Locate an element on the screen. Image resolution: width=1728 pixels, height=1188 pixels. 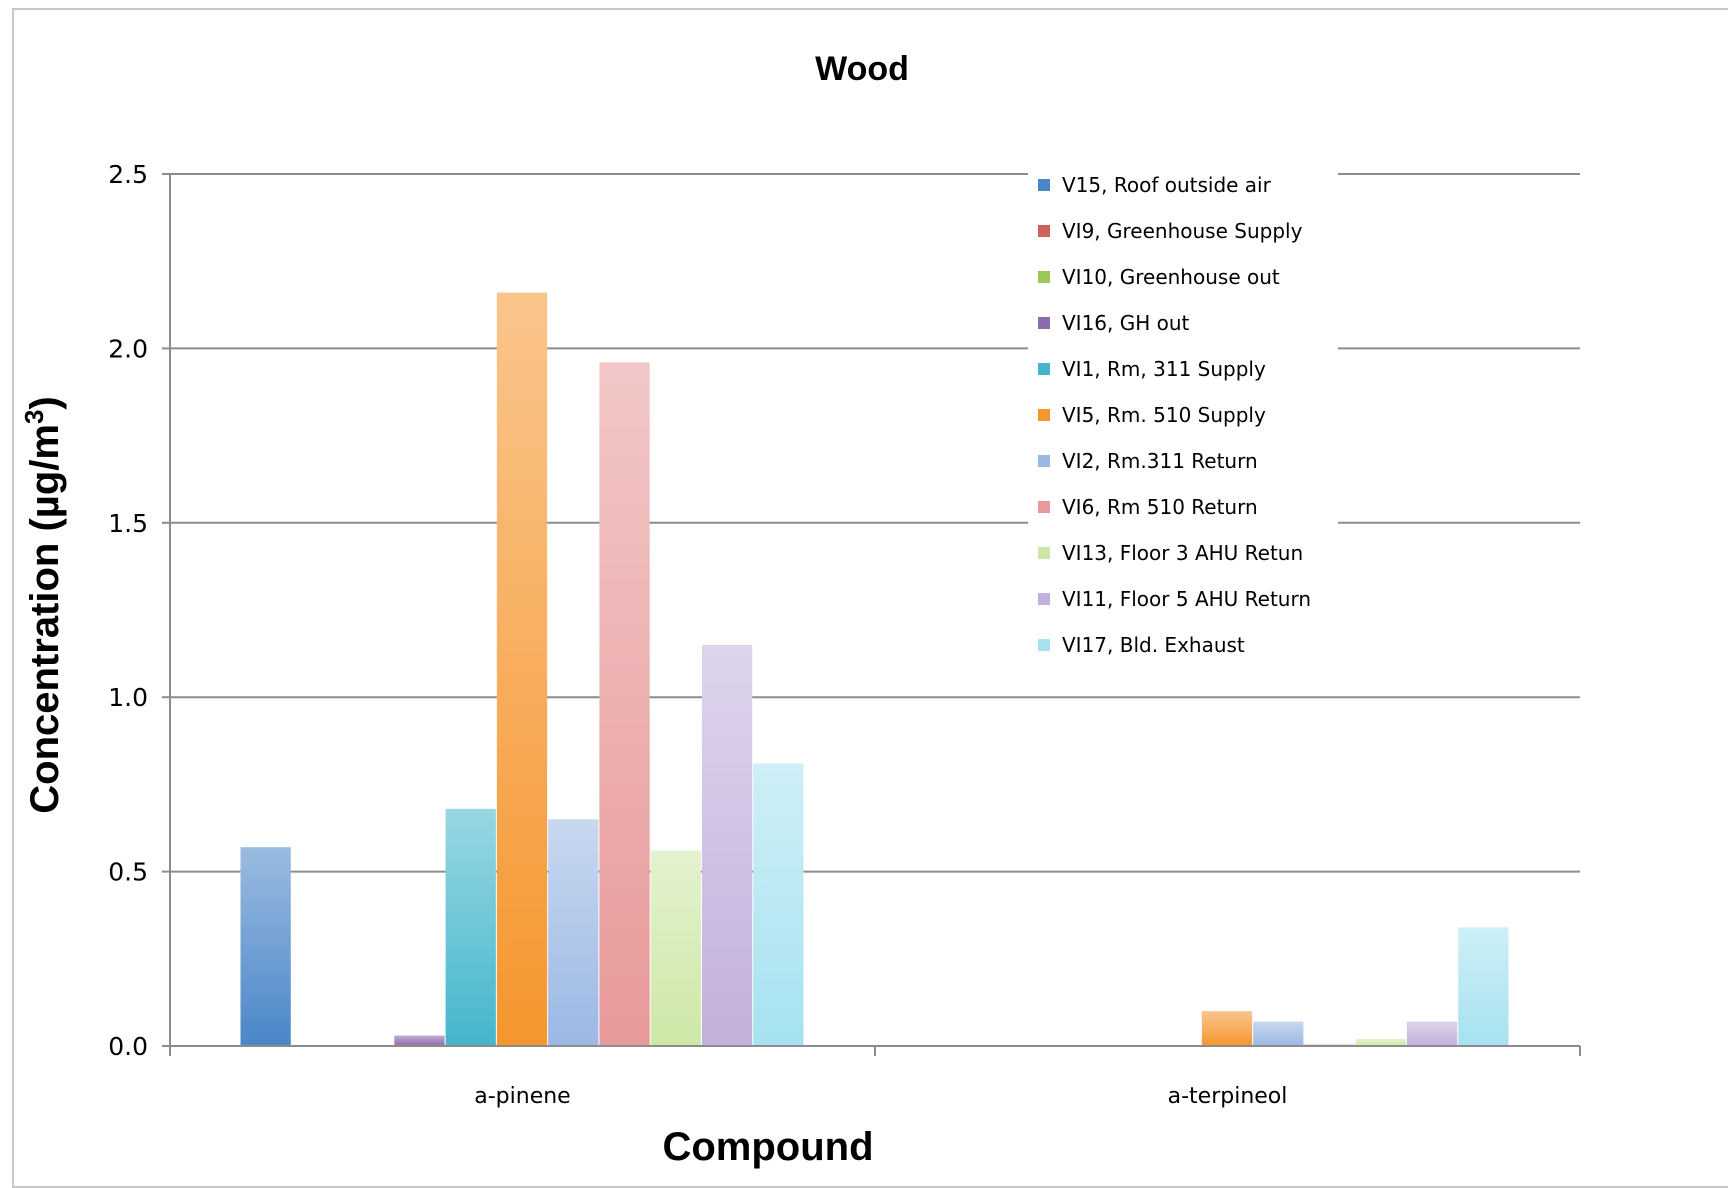
y-tick-label: 0.0 is located at coordinates (128, 1046).